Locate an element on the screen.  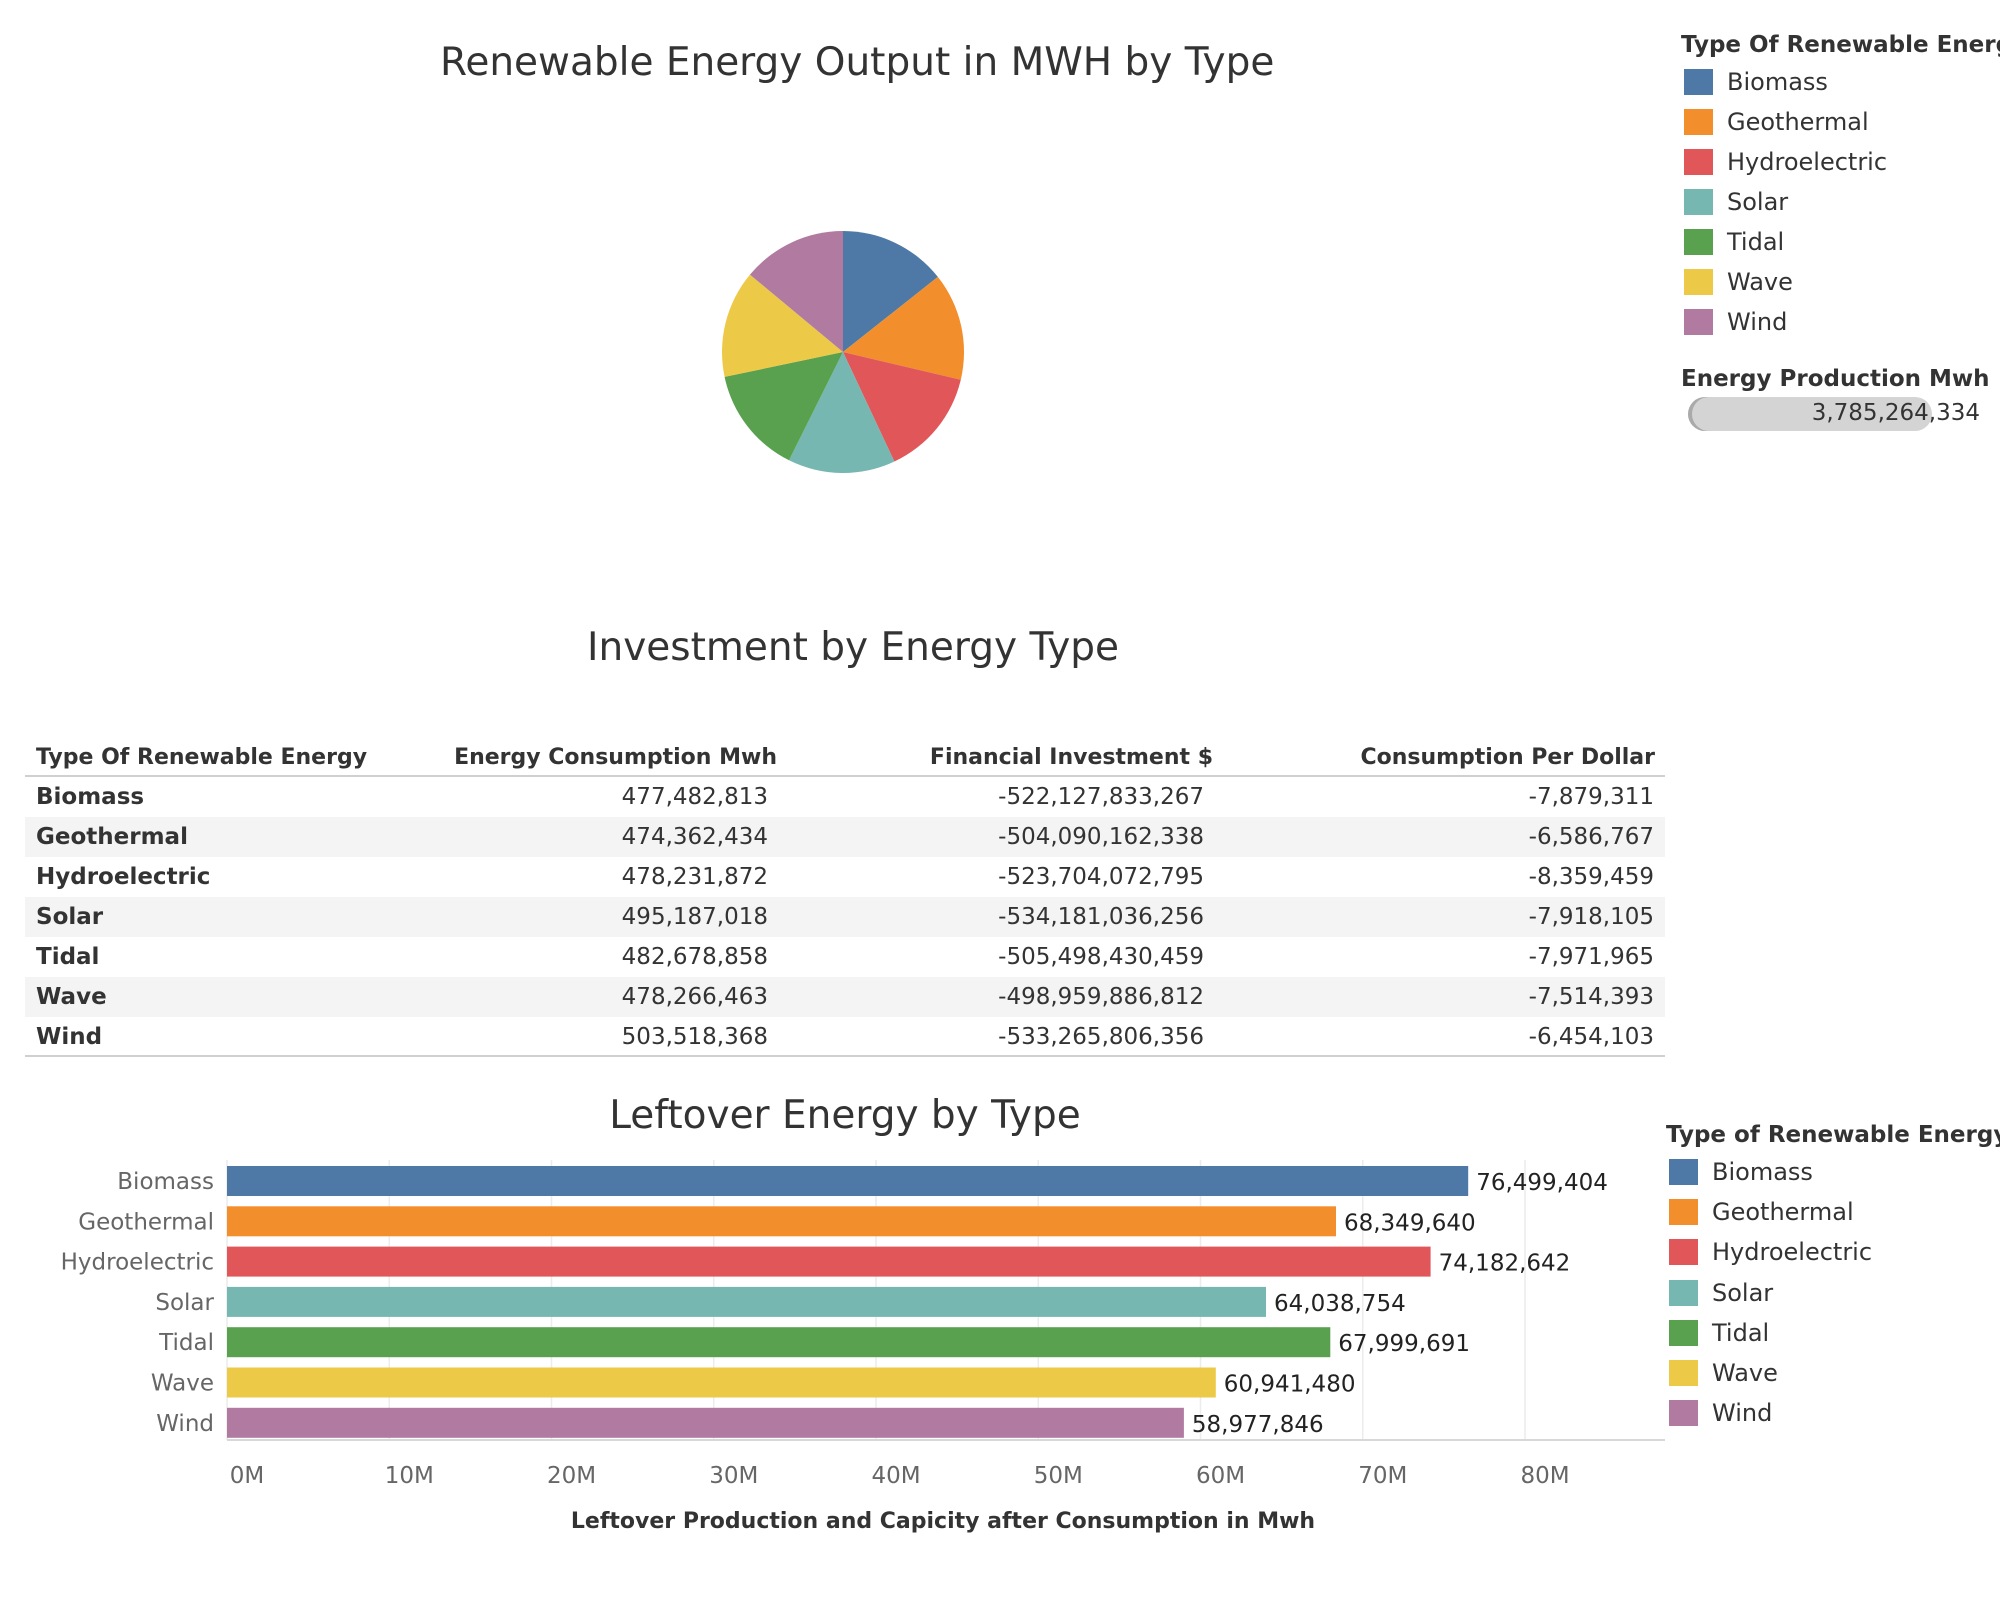
bar-geothermal is located at coordinates (781, 1221).